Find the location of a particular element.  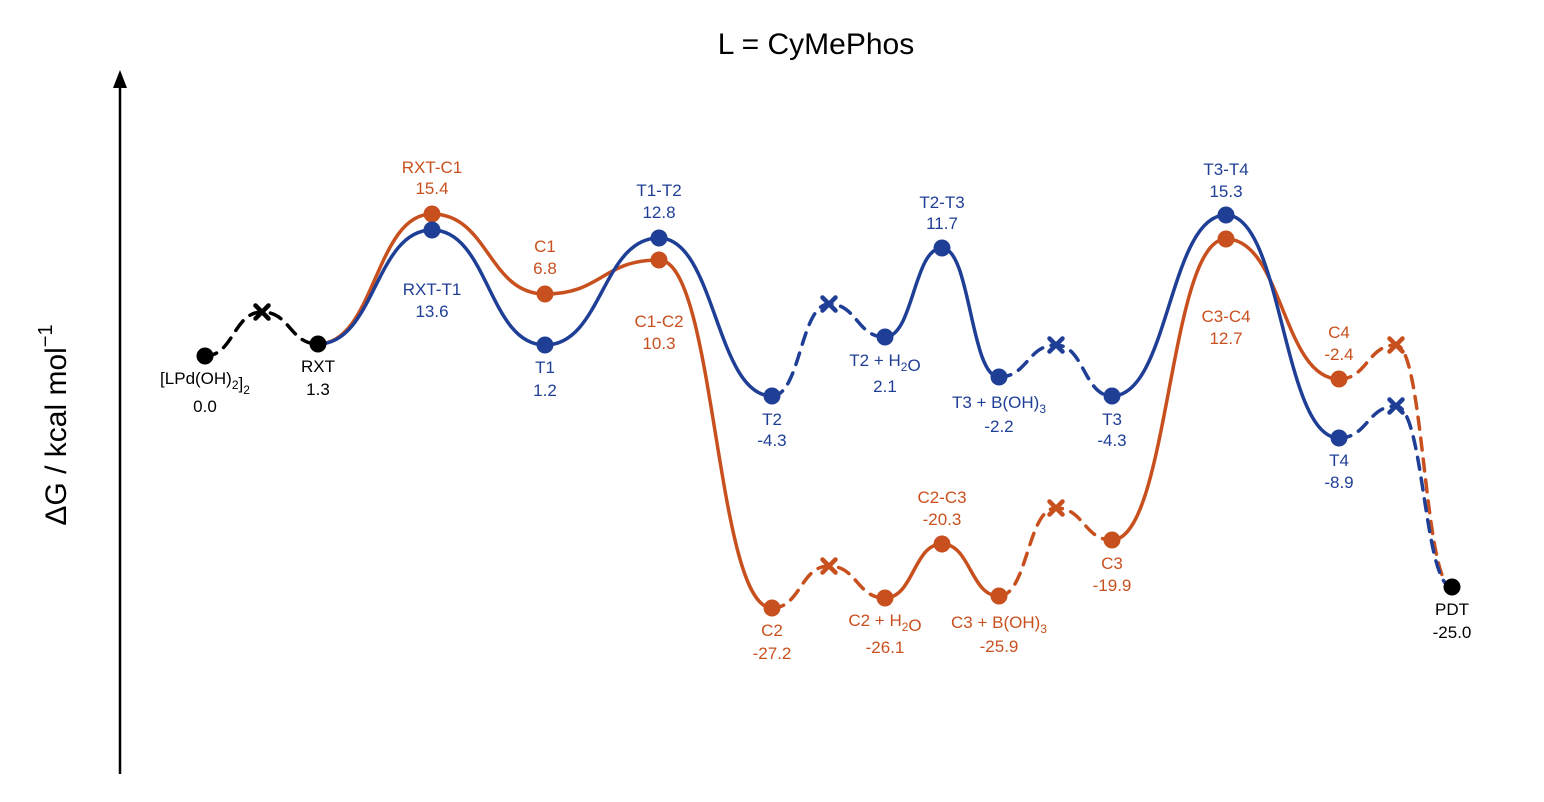

state-label-c2-c3: C2-C3 is located at coordinates (941, 497).